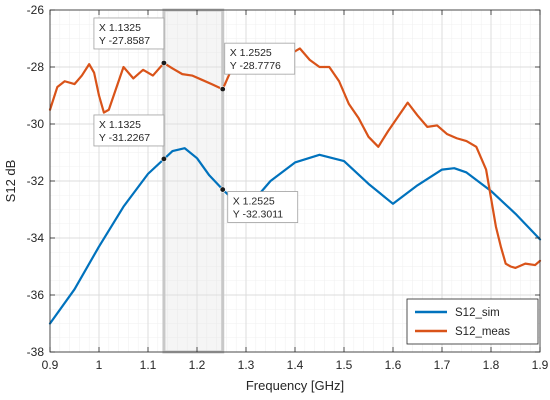 The height and width of the screenshot is (400, 550). I want to click on y-tick-label: -28, so click(36, 67).